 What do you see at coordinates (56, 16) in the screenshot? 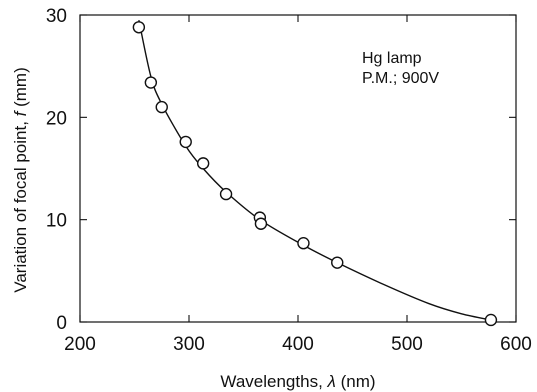
I see `y-tick-label: 30` at bounding box center [56, 16].